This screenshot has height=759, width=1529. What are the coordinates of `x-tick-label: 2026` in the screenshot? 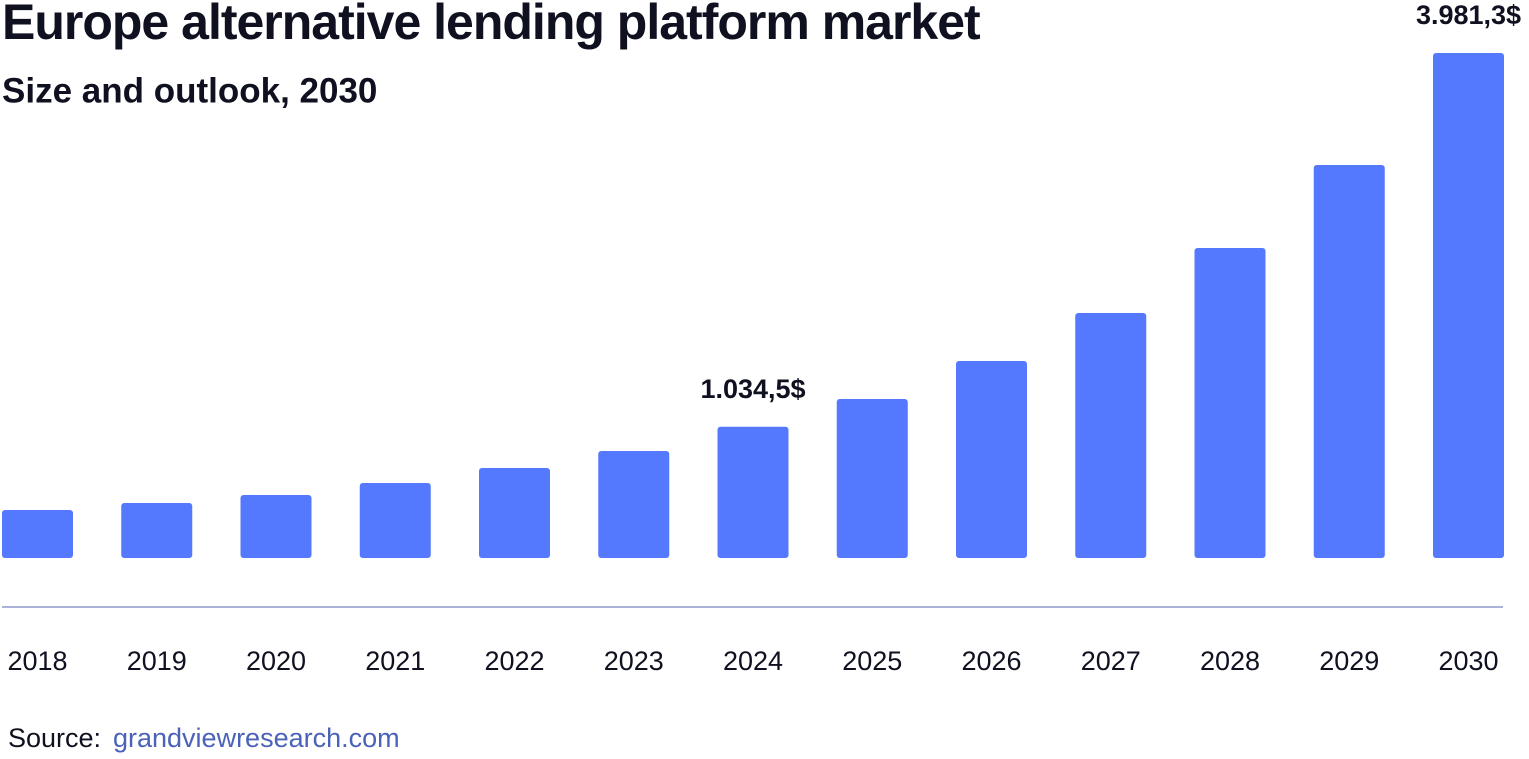 It's located at (991, 661).